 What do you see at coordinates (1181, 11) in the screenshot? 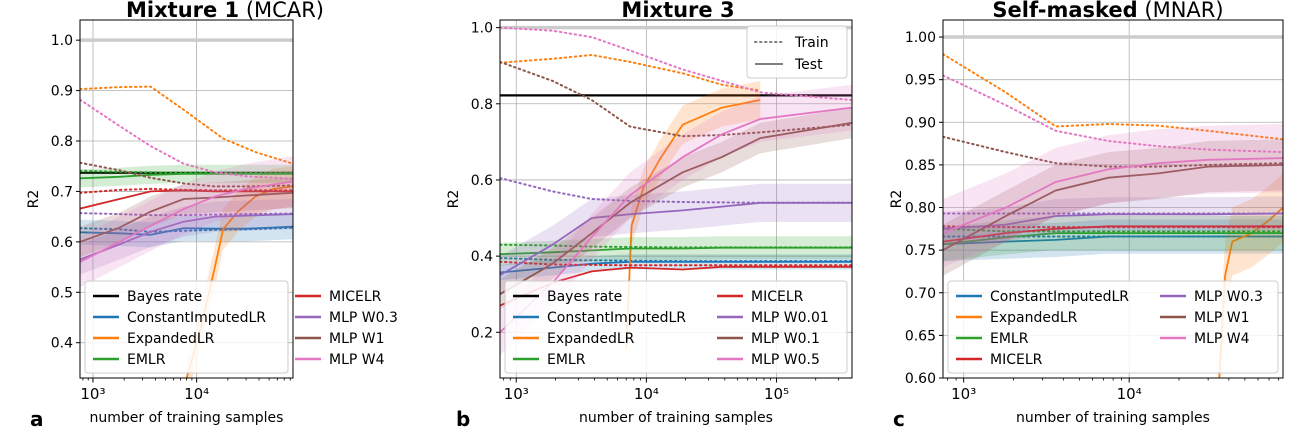
I see `title-normal: (MNAR)` at bounding box center [1181, 11].